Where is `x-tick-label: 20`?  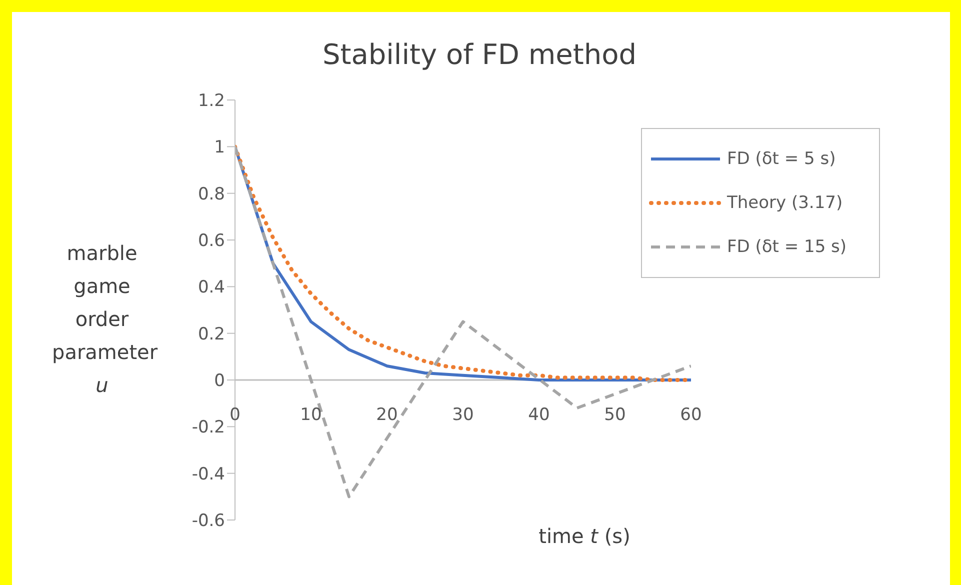 x-tick-label: 20 is located at coordinates (387, 415).